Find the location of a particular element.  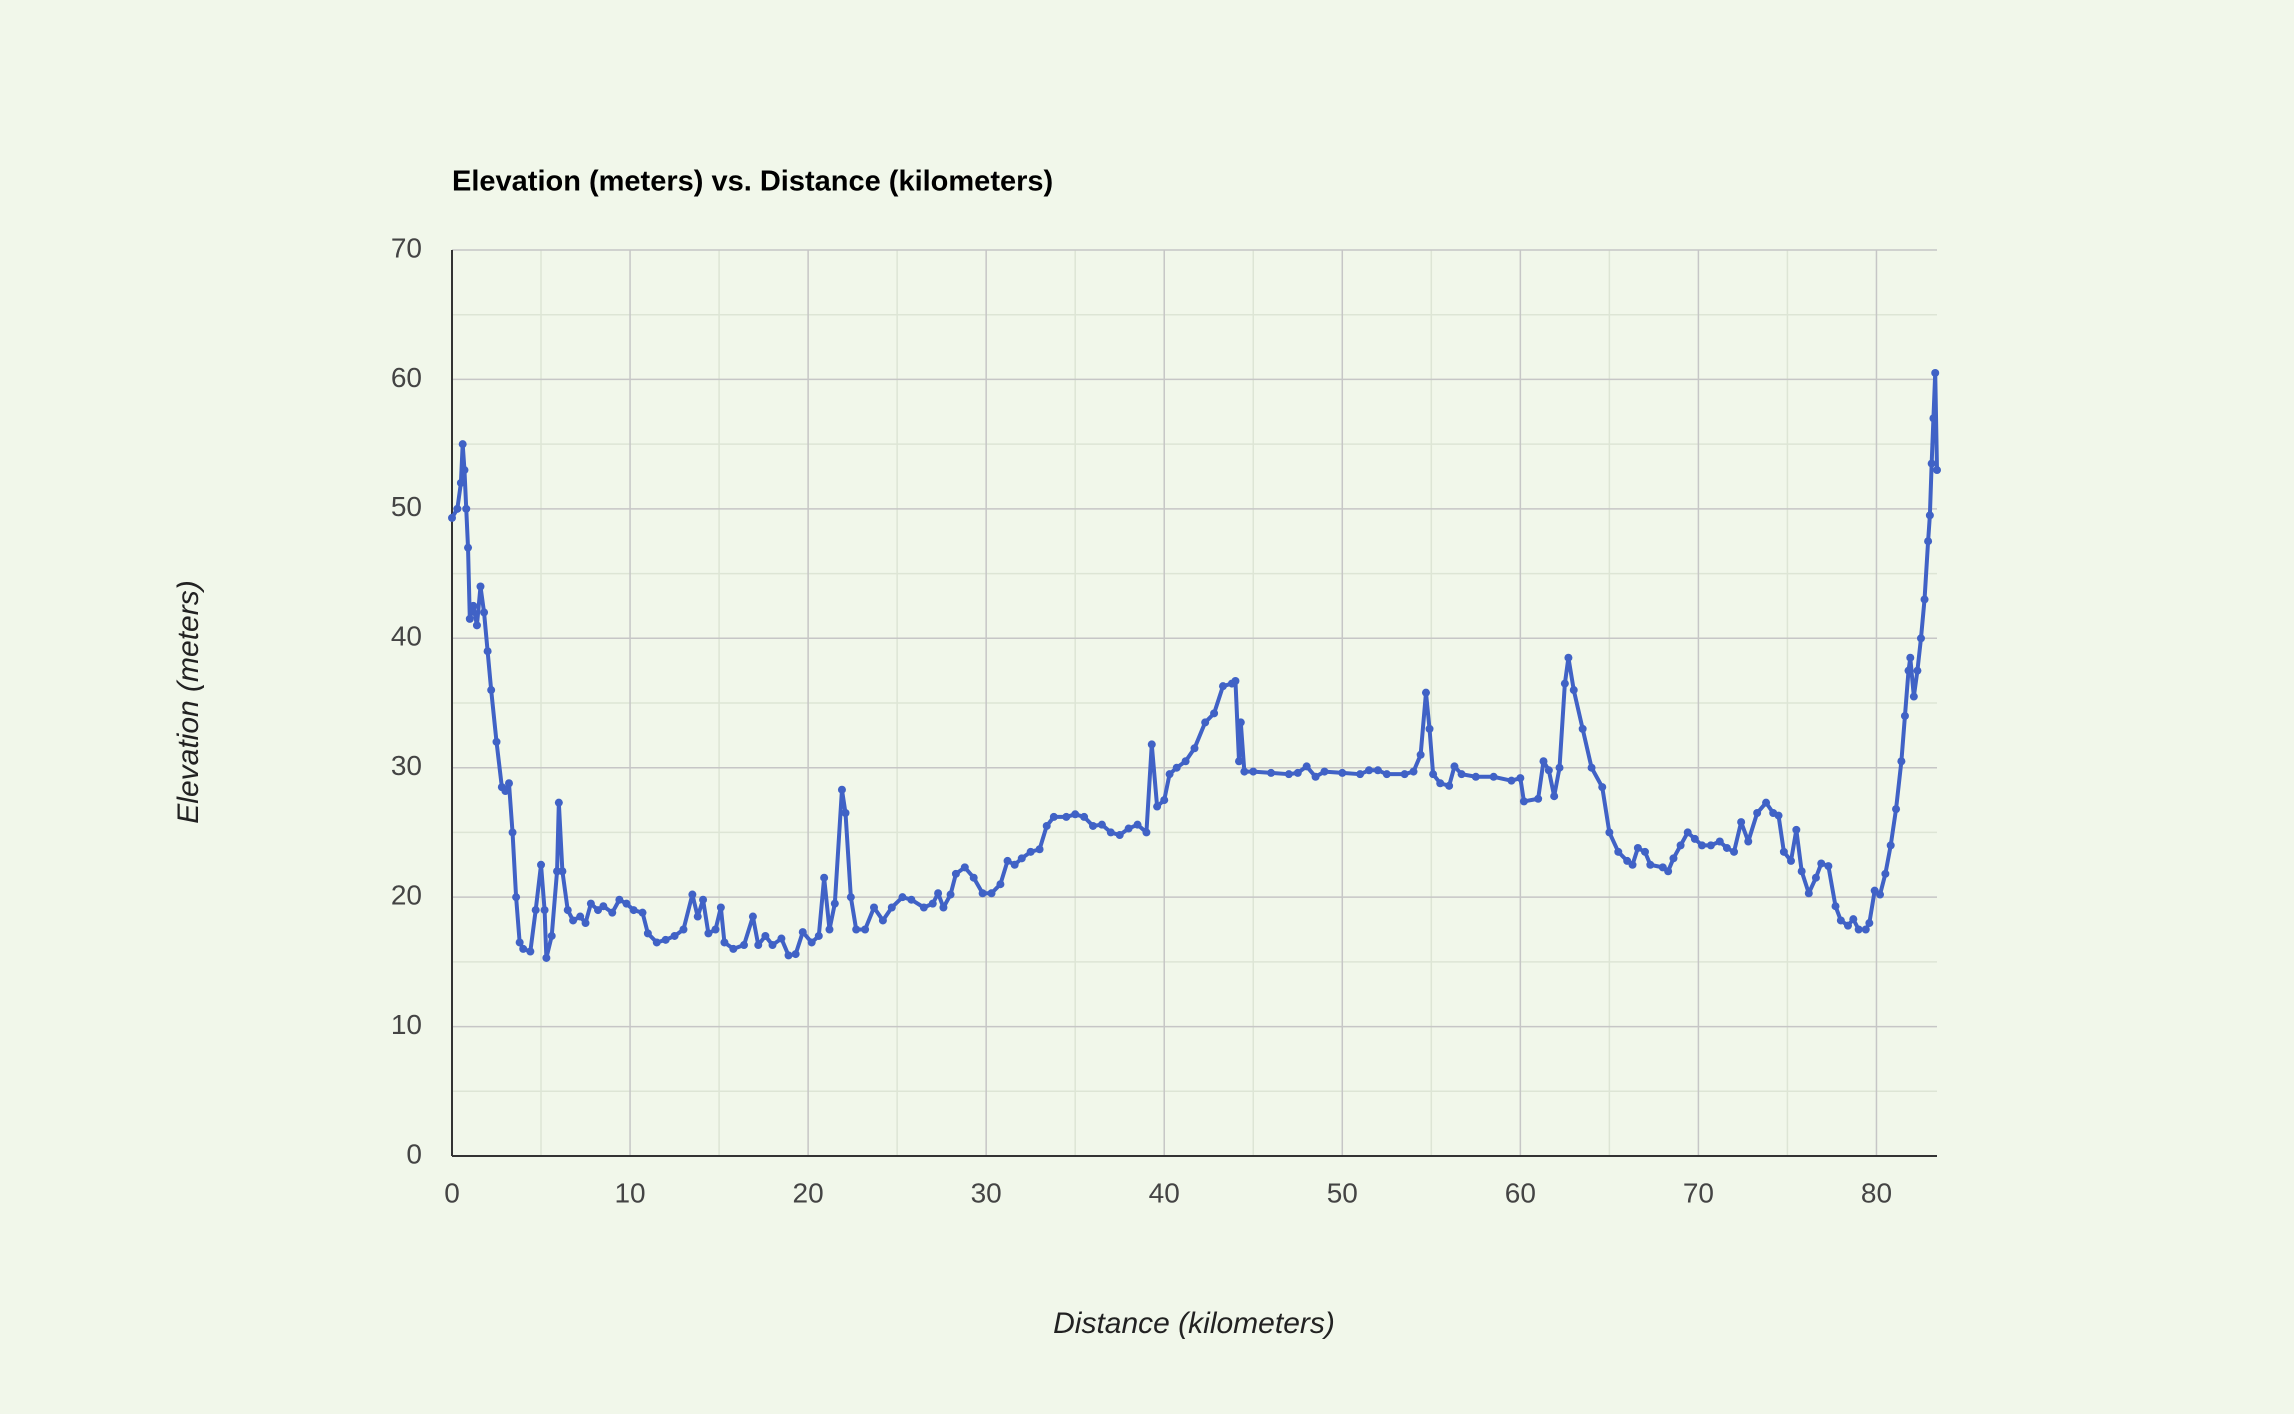

x-tick-label: 40 is located at coordinates (1164, 1192).